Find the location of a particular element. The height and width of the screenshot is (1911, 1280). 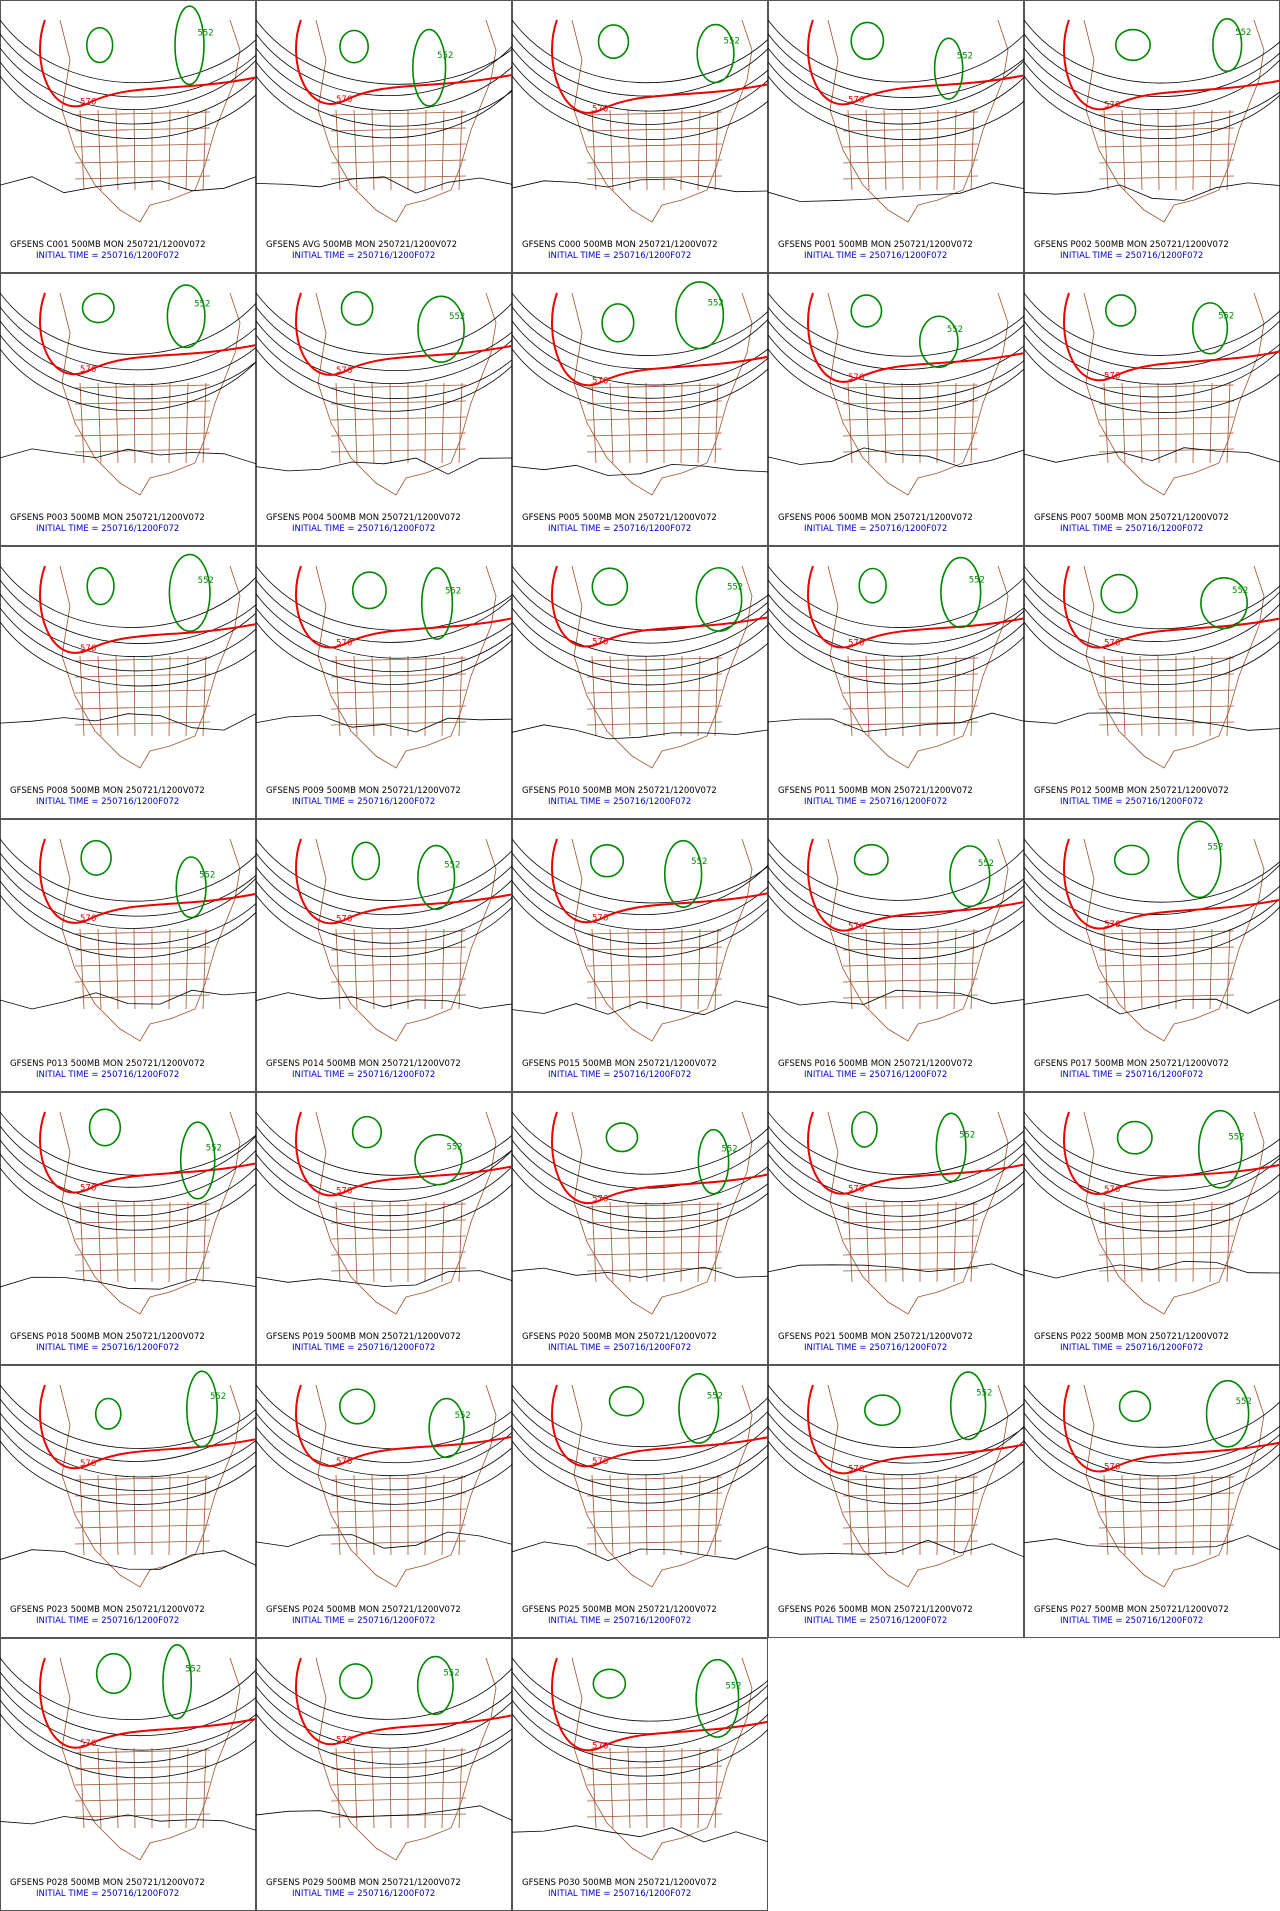

576-contour is located at coordinates (659, 1157).